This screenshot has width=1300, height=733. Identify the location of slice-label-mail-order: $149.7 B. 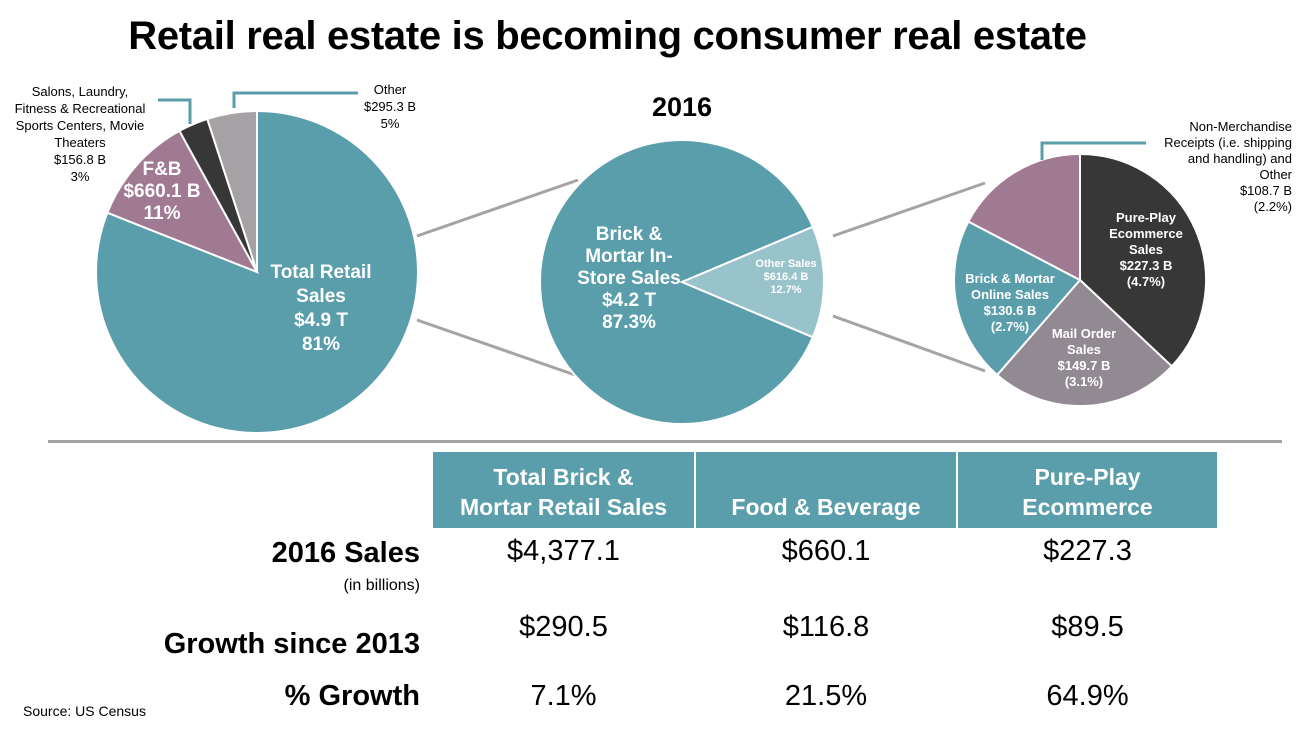
(1084, 365).